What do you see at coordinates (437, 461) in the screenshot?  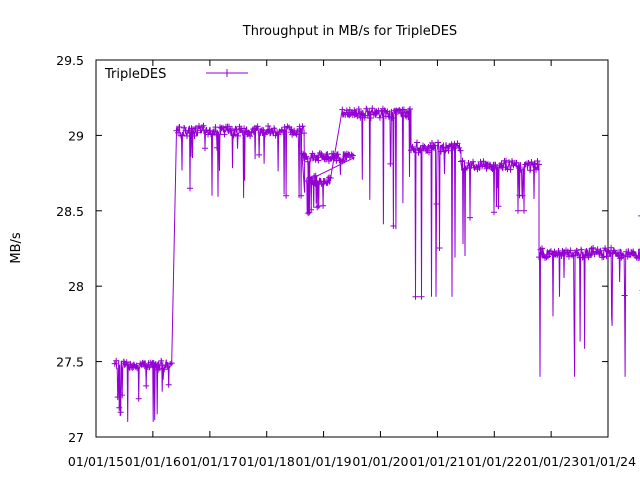 I see `x-tick-label: 01/01/21` at bounding box center [437, 461].